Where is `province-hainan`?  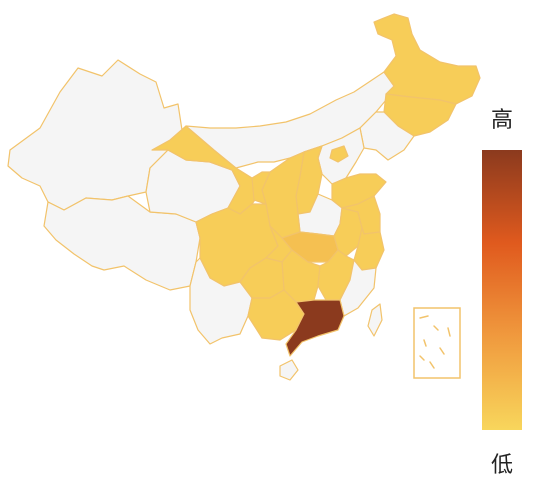 province-hainan is located at coordinates (289, 370).